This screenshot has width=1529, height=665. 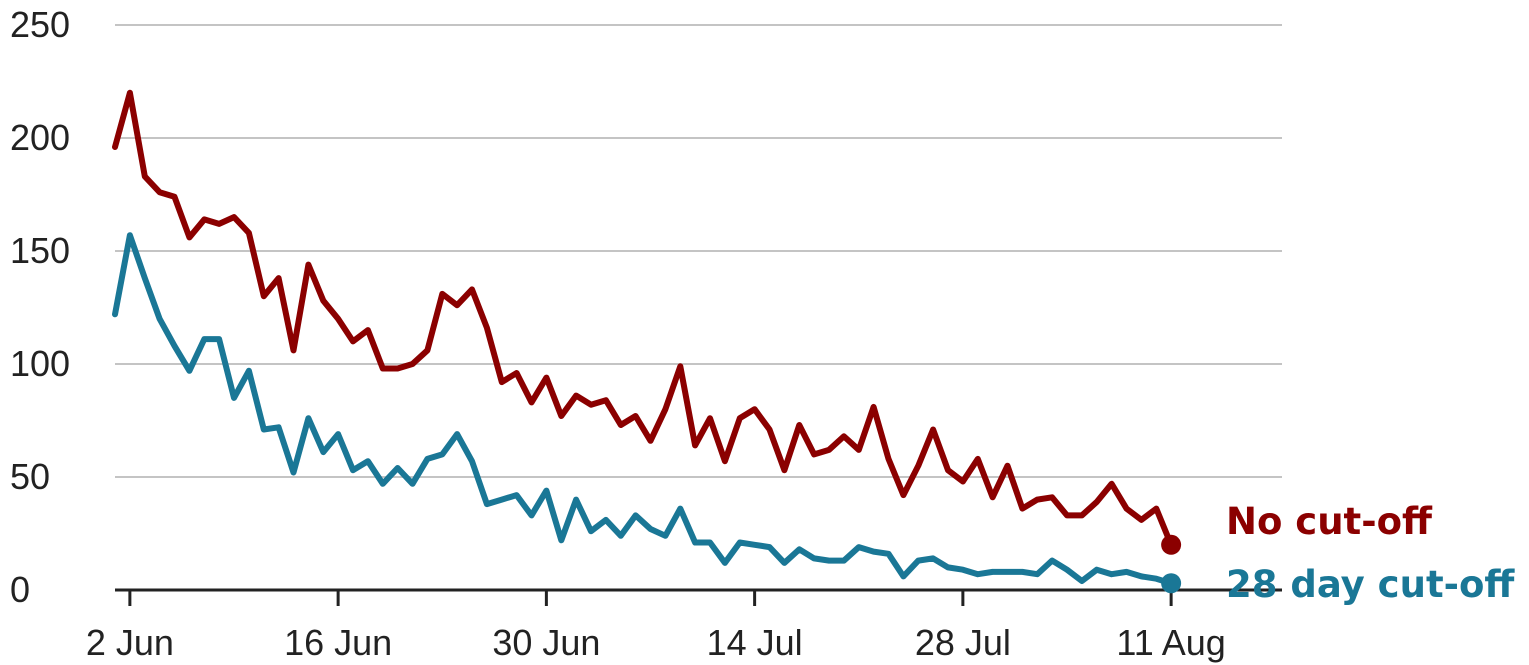 What do you see at coordinates (30, 476) in the screenshot?
I see `y-tick-label: 50` at bounding box center [30, 476].